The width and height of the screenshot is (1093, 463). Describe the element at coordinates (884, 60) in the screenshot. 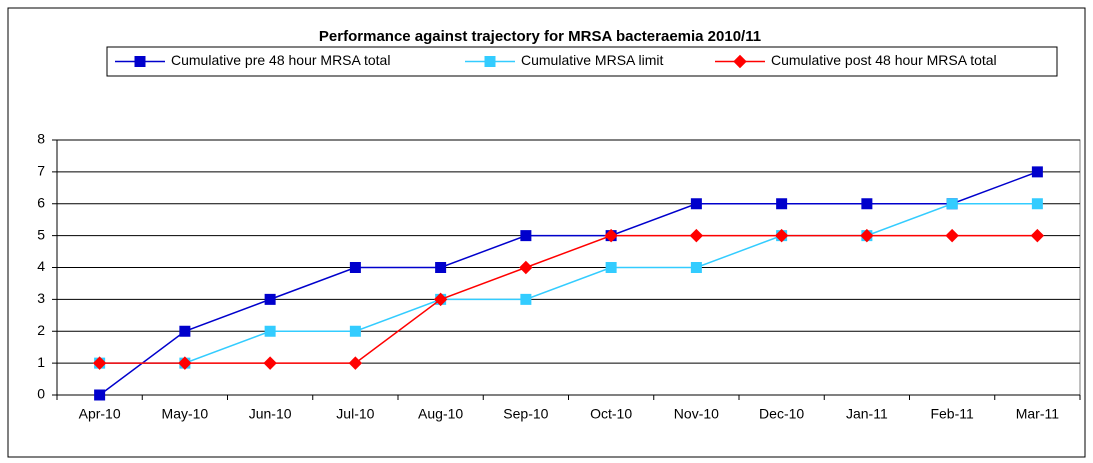

I see `legend-label: Cumulative post 48 hour MRSA total` at that location.